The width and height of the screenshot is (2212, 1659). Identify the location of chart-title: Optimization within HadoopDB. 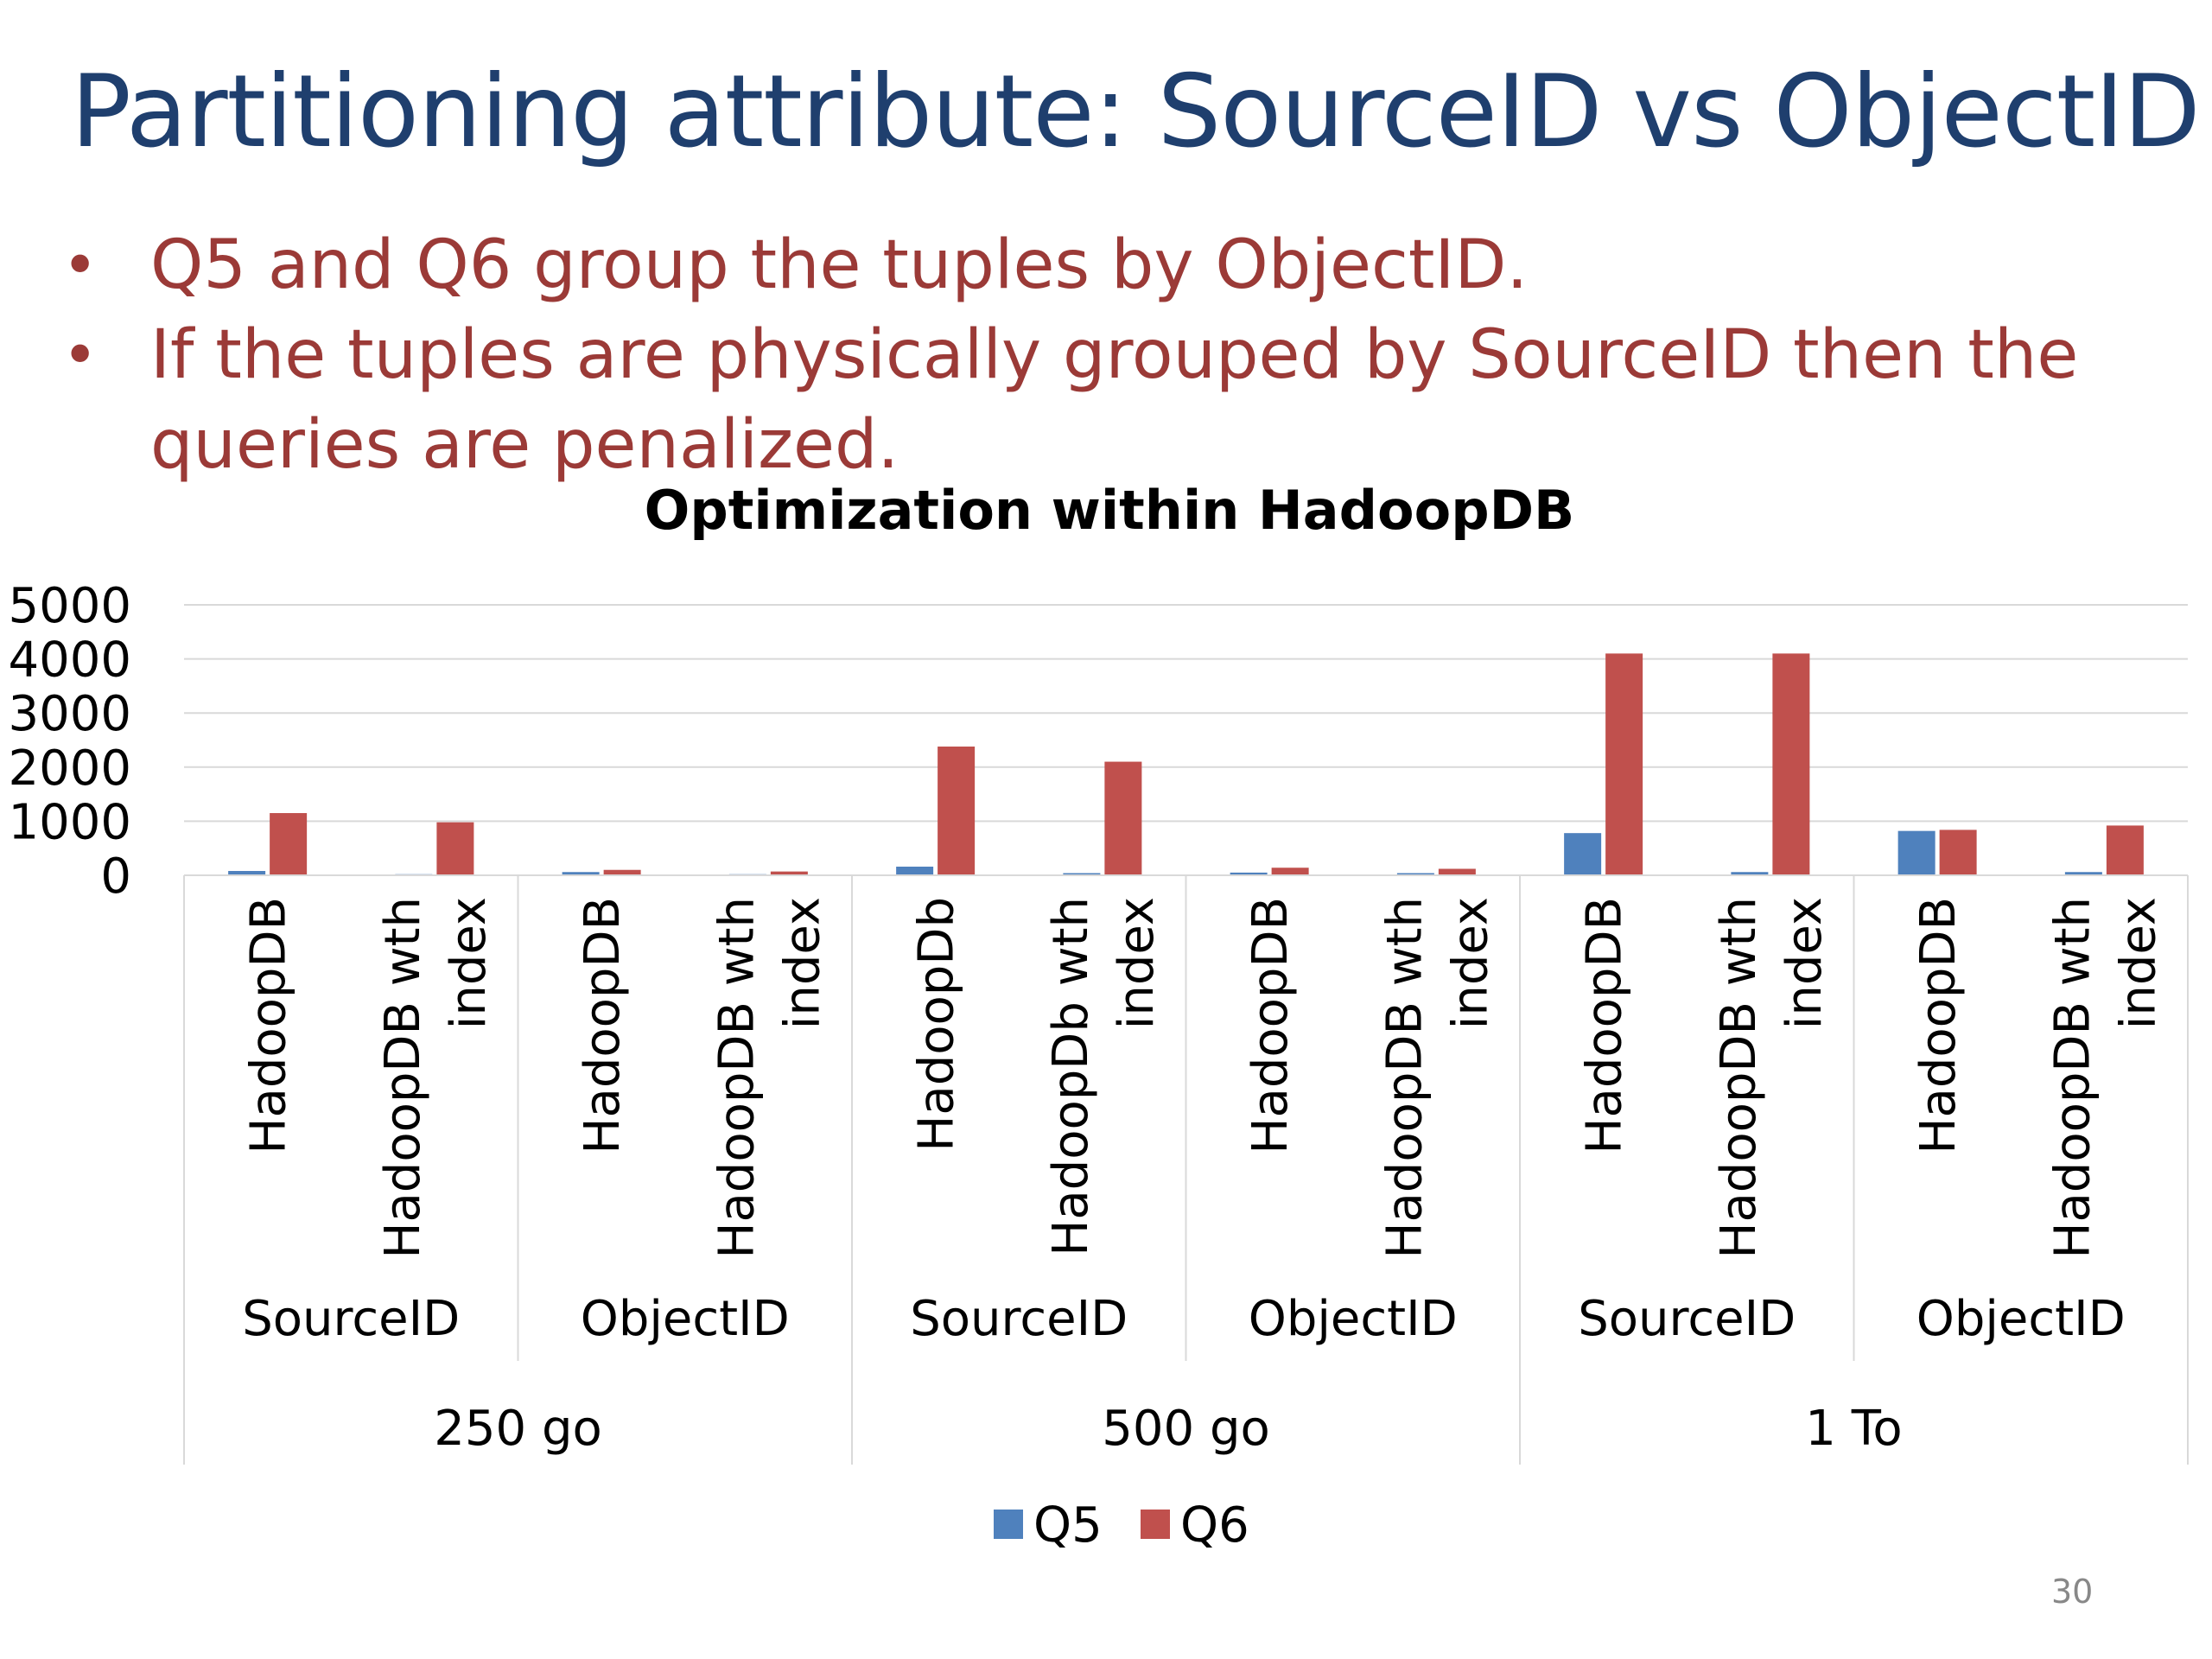
(1110, 510).